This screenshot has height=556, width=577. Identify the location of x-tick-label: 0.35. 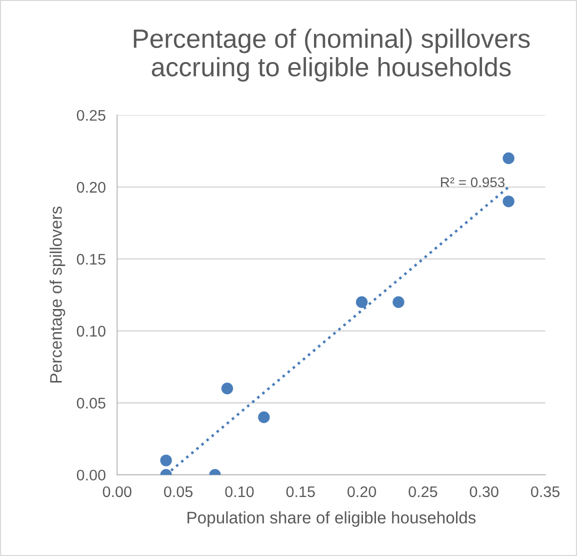
(545, 492).